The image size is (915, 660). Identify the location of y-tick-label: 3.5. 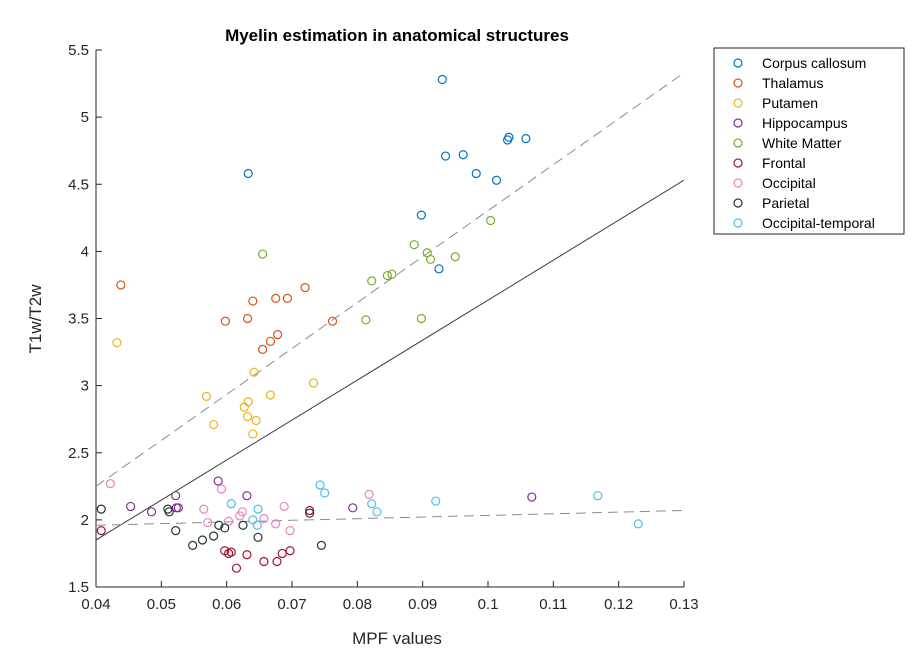
(78, 319).